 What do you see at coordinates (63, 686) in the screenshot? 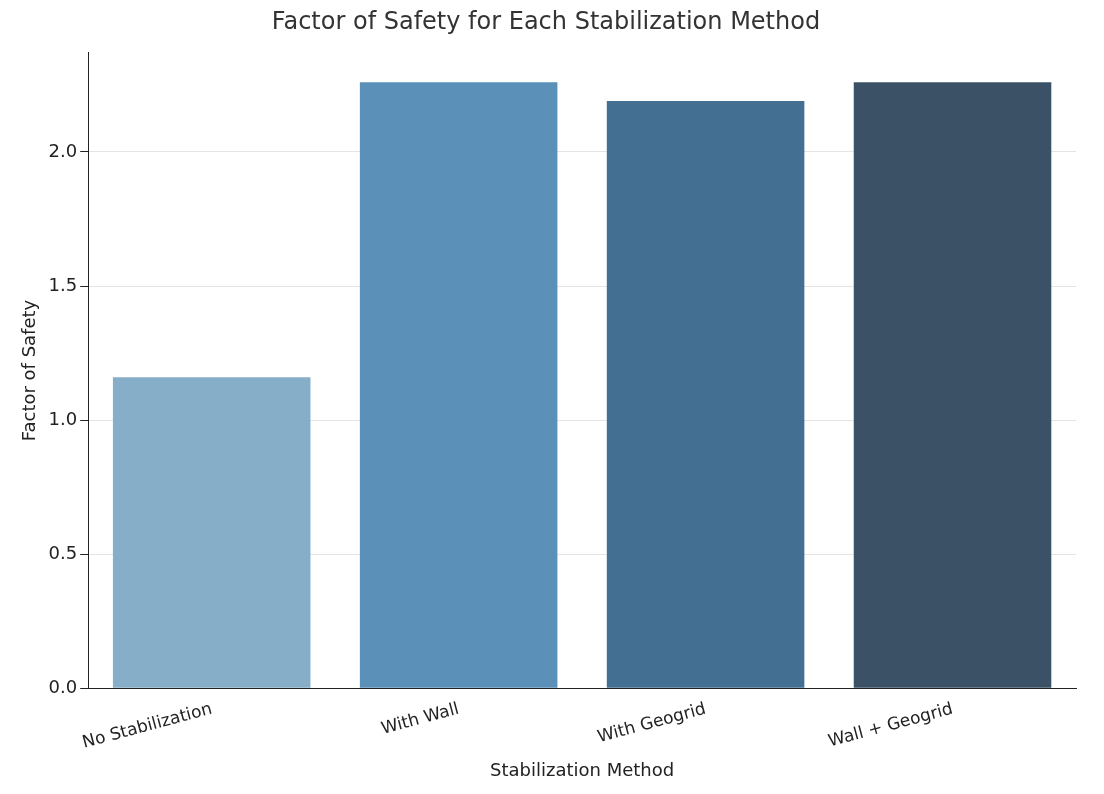
I see `y-tick-label: 0.0` at bounding box center [63, 686].